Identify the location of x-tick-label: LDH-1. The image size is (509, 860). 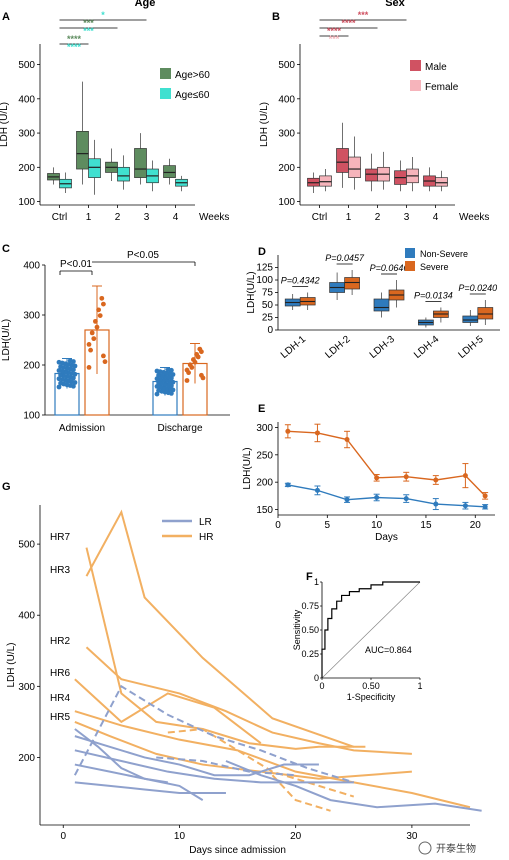
(294, 347).